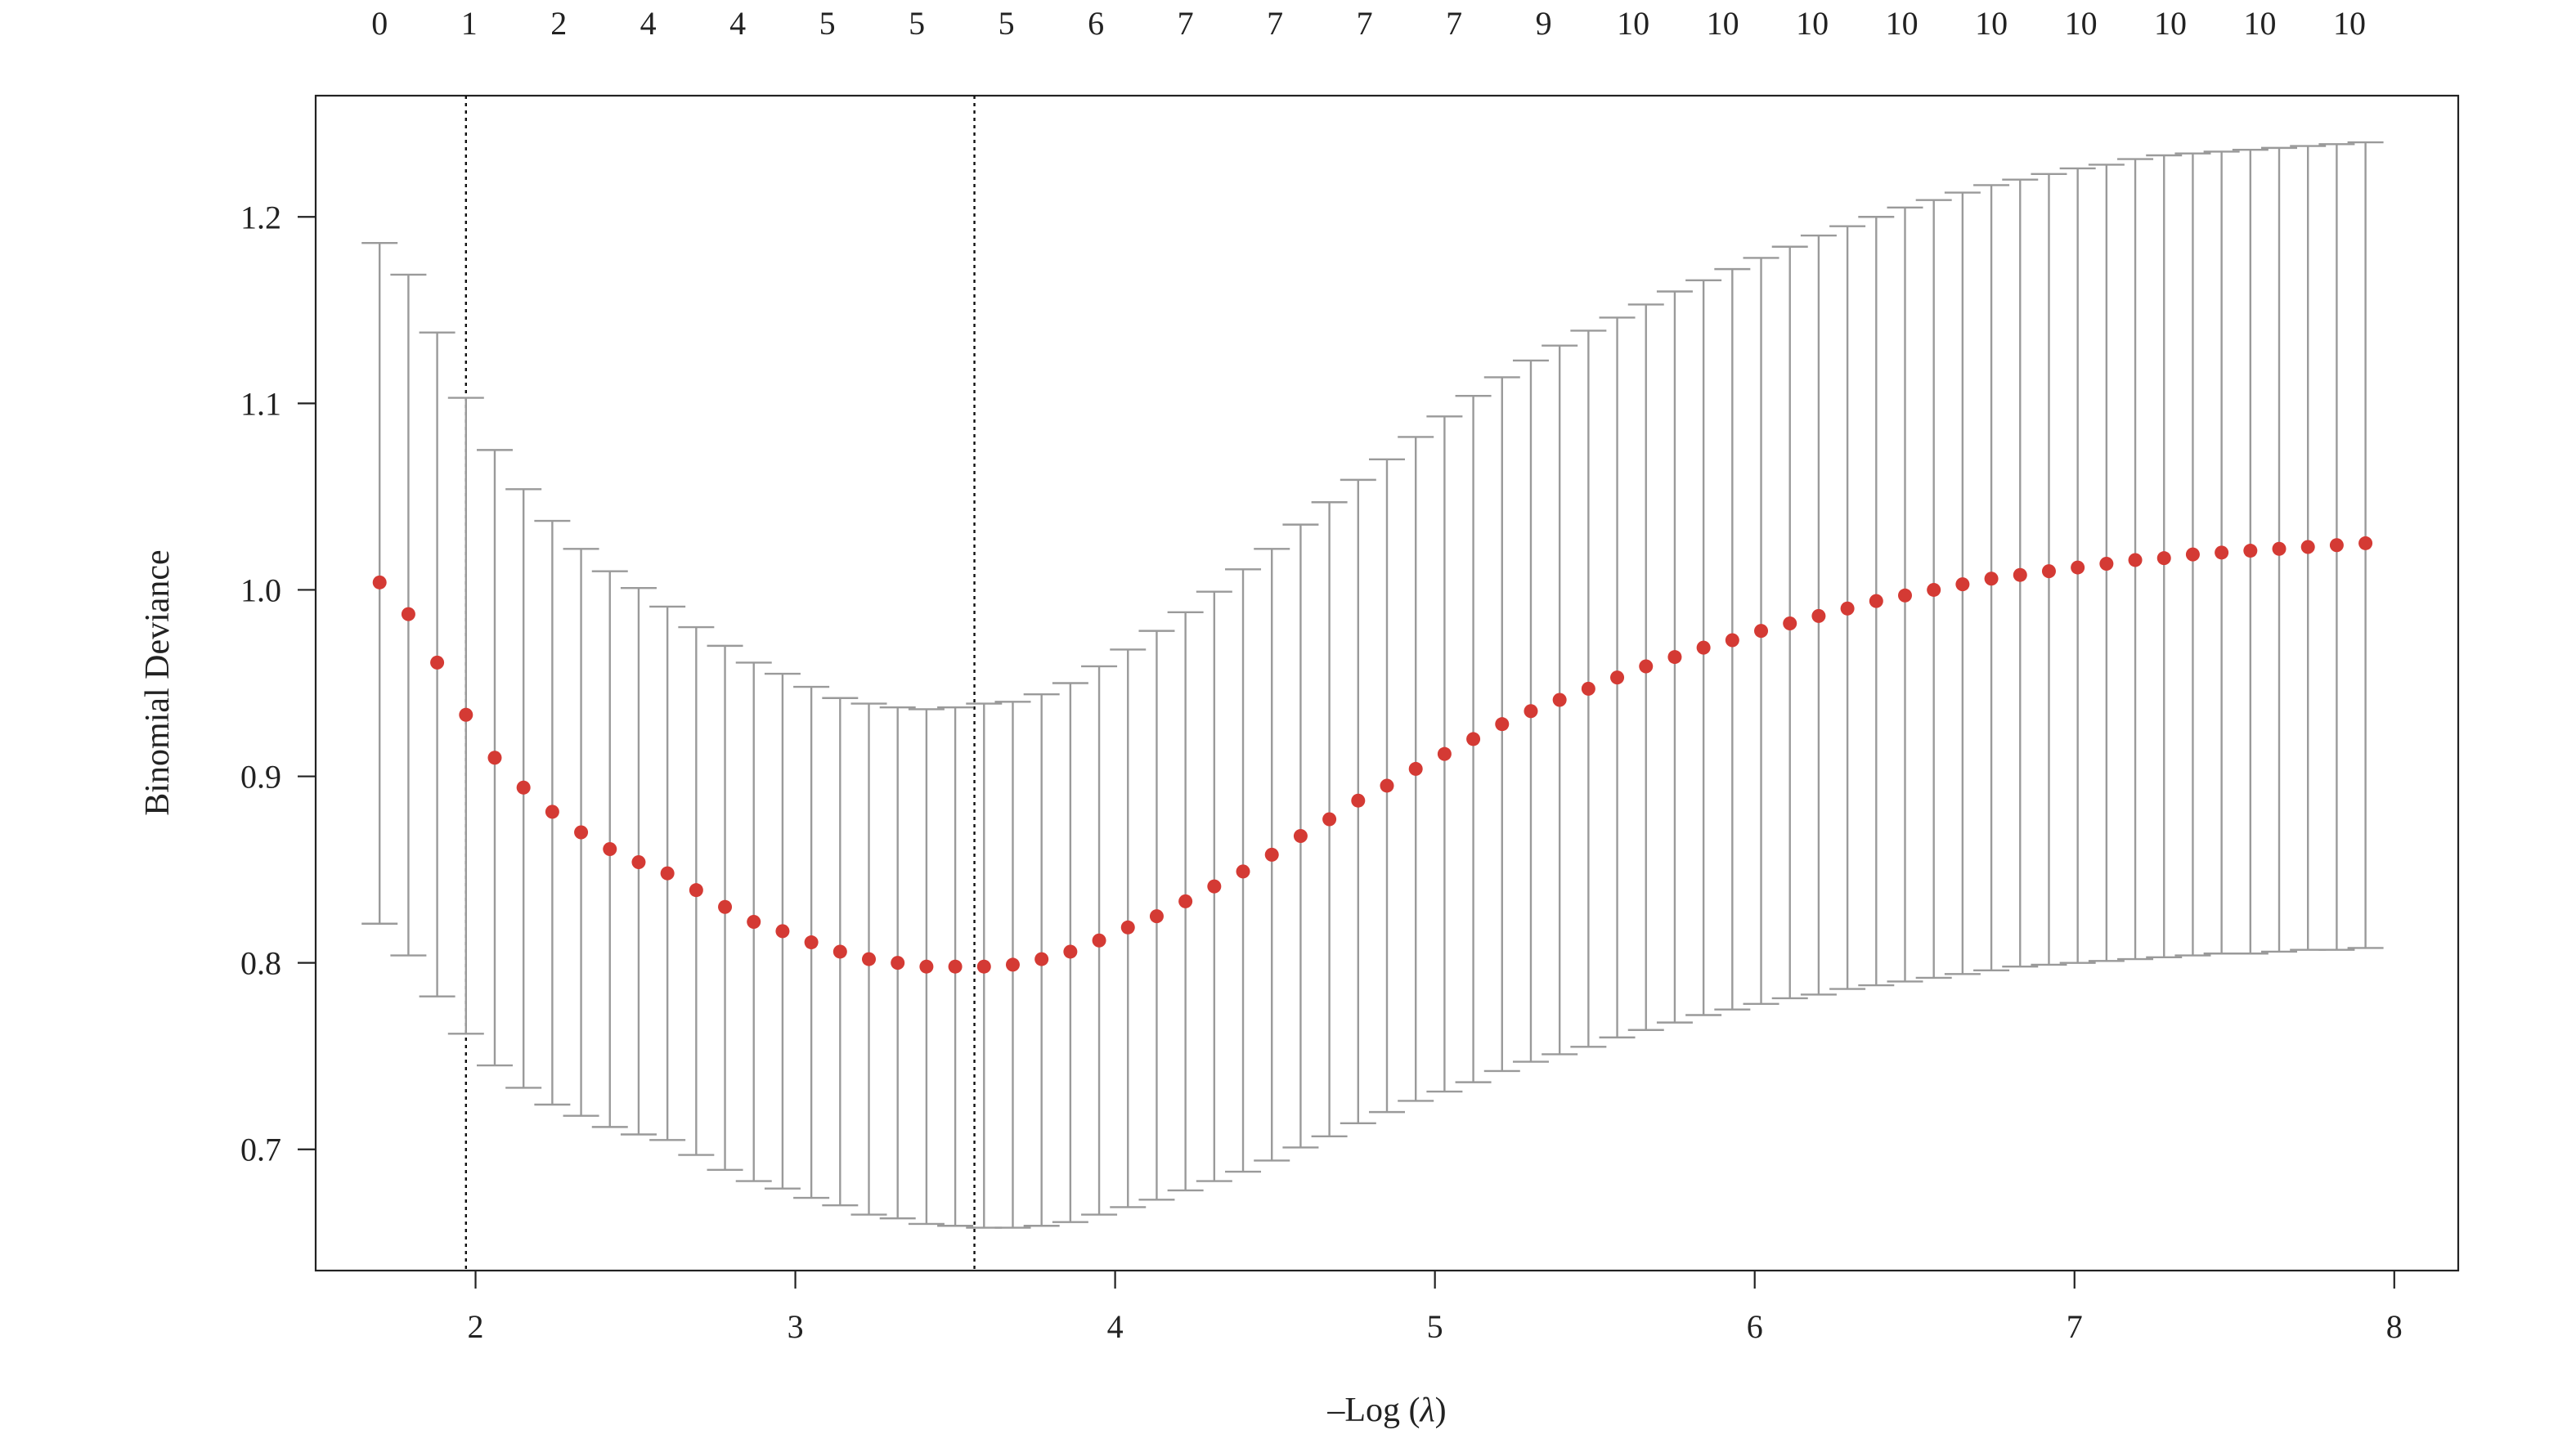 Image resolution: width=2576 pixels, height=1439 pixels. I want to click on y-tick-label: 1.2, so click(261, 217).